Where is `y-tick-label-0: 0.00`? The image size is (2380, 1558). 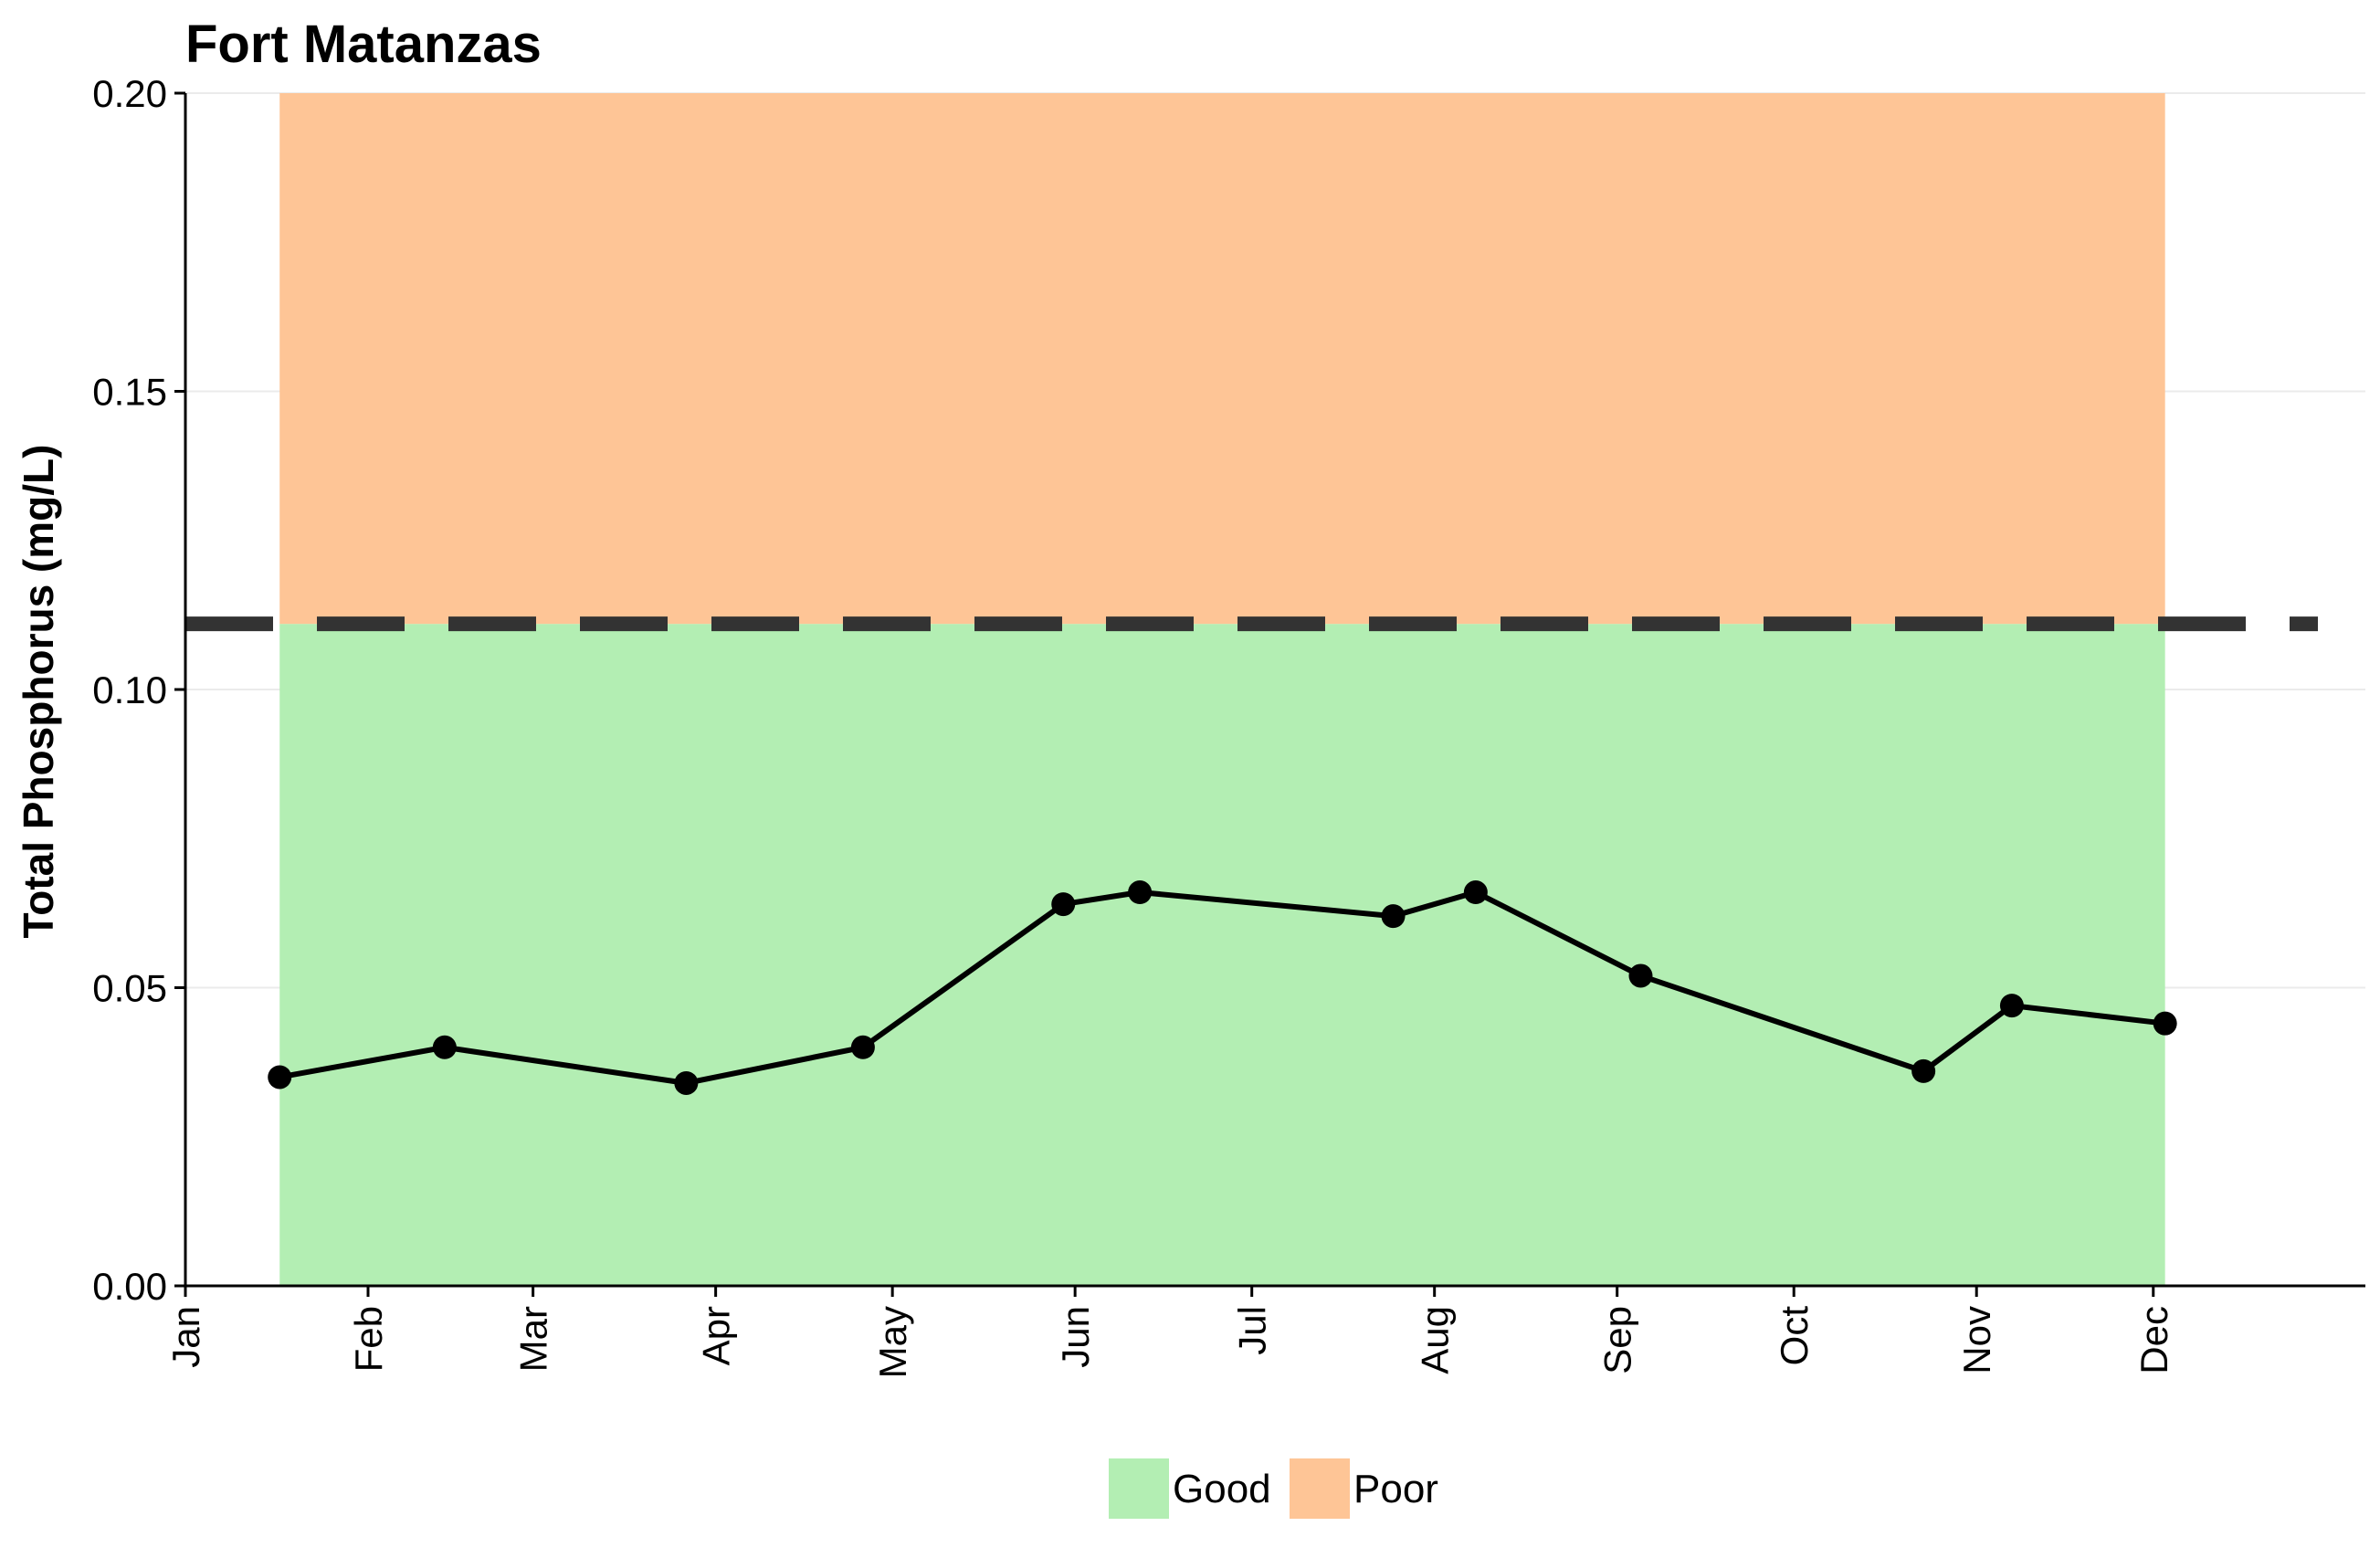 y-tick-label-0: 0.00 is located at coordinates (129, 1286).